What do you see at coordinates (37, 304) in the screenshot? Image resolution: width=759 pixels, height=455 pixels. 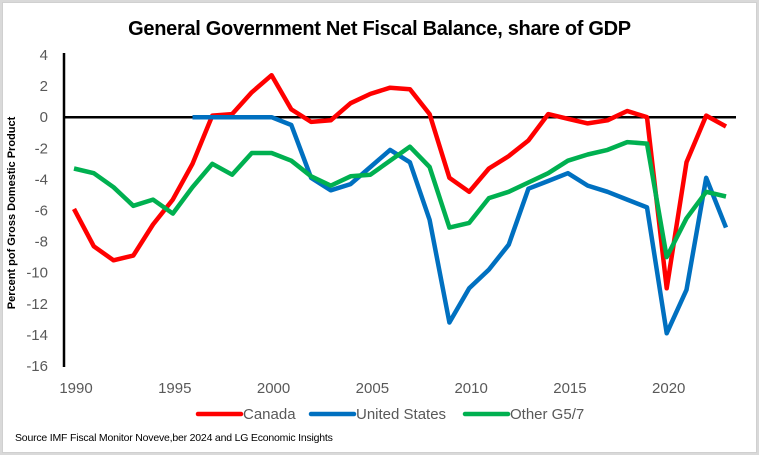 I see `y-tick-label: -12` at bounding box center [37, 304].